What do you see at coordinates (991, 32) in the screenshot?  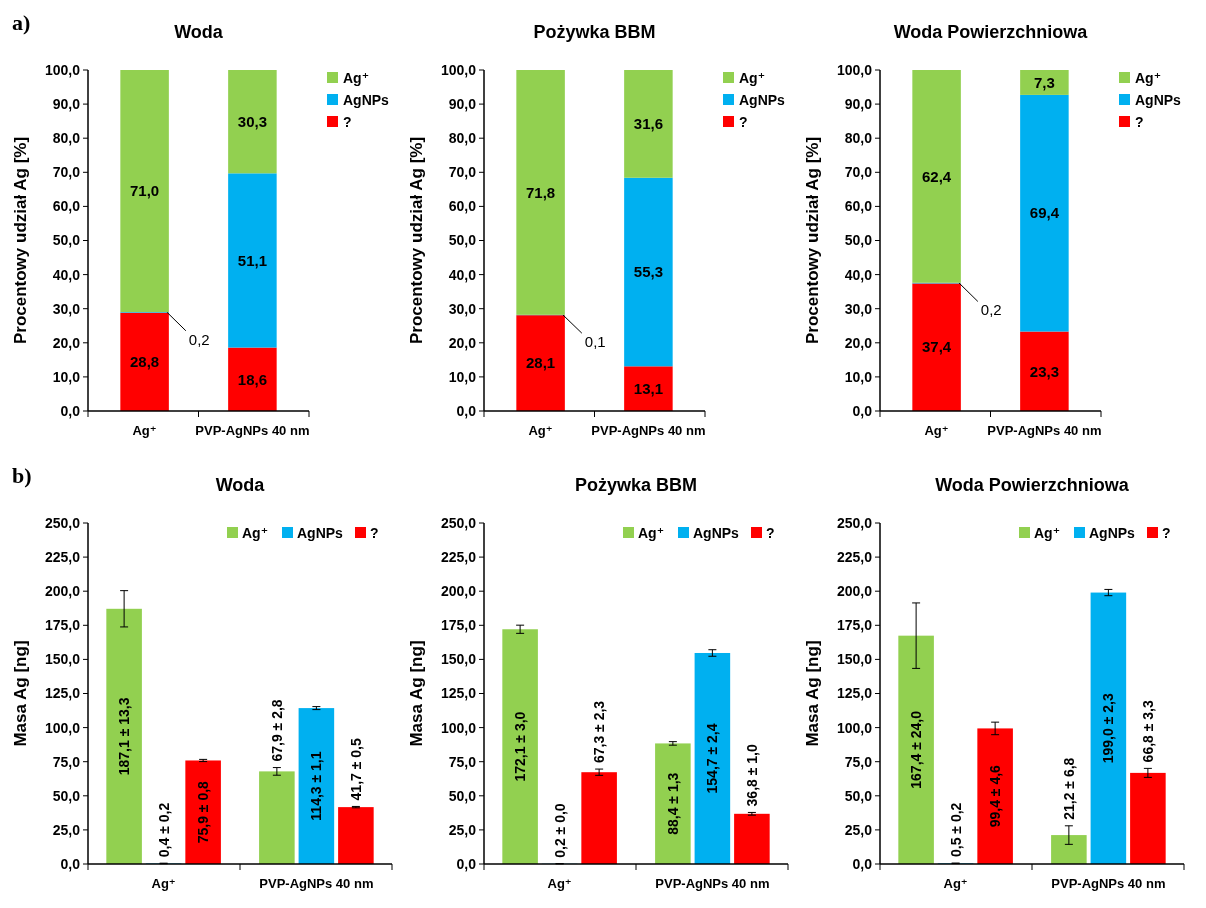 I see `chart-title: Woda Powierzchniowa` at bounding box center [991, 32].